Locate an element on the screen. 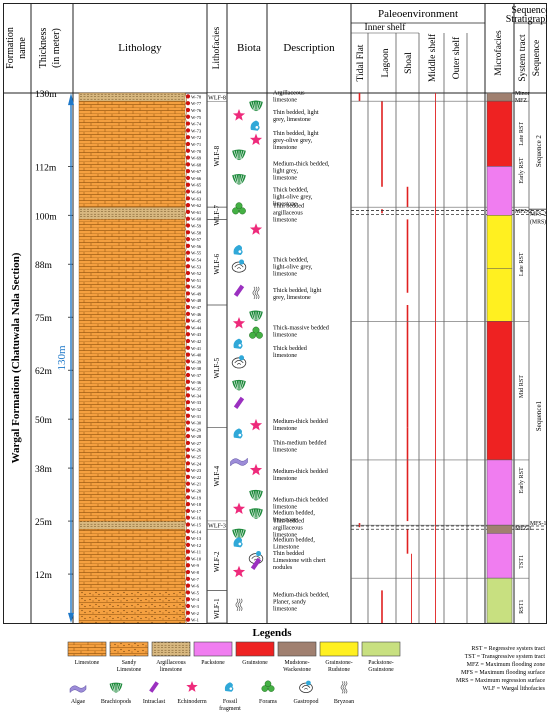 Image resolution: width=550 pixels, height=719 pixels. legend-abbreviation: MFS = Maximum flooding surface is located at coordinates (503, 672).